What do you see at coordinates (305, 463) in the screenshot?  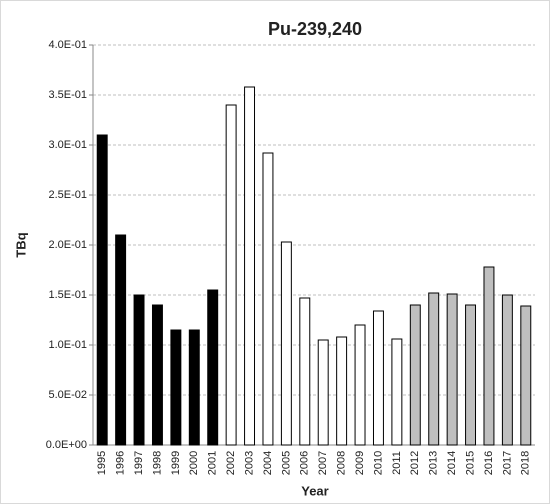 I see `x-tick-label: 2006` at bounding box center [305, 463].